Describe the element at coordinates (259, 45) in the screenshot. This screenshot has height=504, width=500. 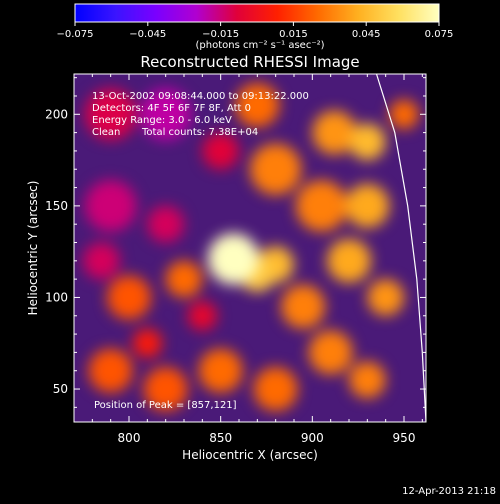
I see `colorbar-unit-label: (photons cm⁻² s⁻¹ asec⁻²)` at that location.